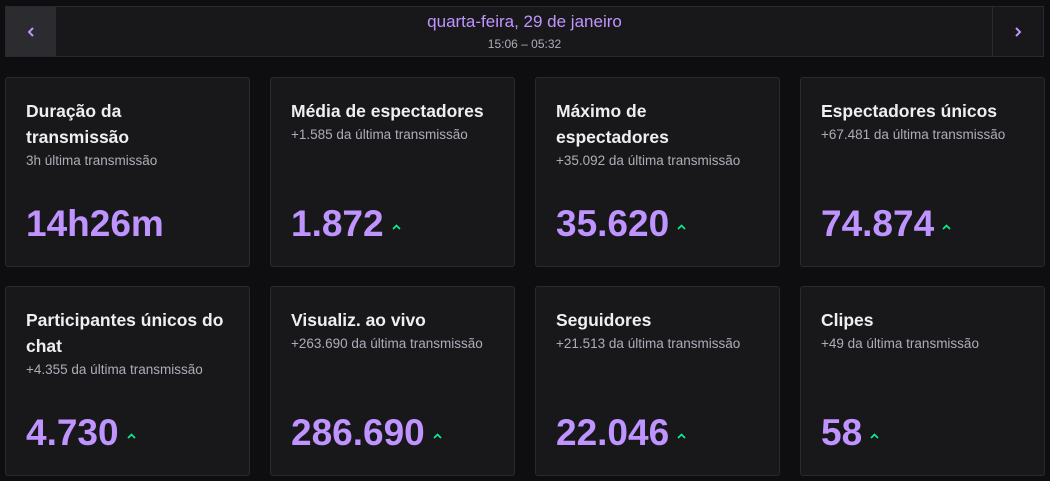 The height and width of the screenshot is (481, 1050). Describe the element at coordinates (358, 320) in the screenshot. I see `card-title: Visualiz. ao vivo` at that location.